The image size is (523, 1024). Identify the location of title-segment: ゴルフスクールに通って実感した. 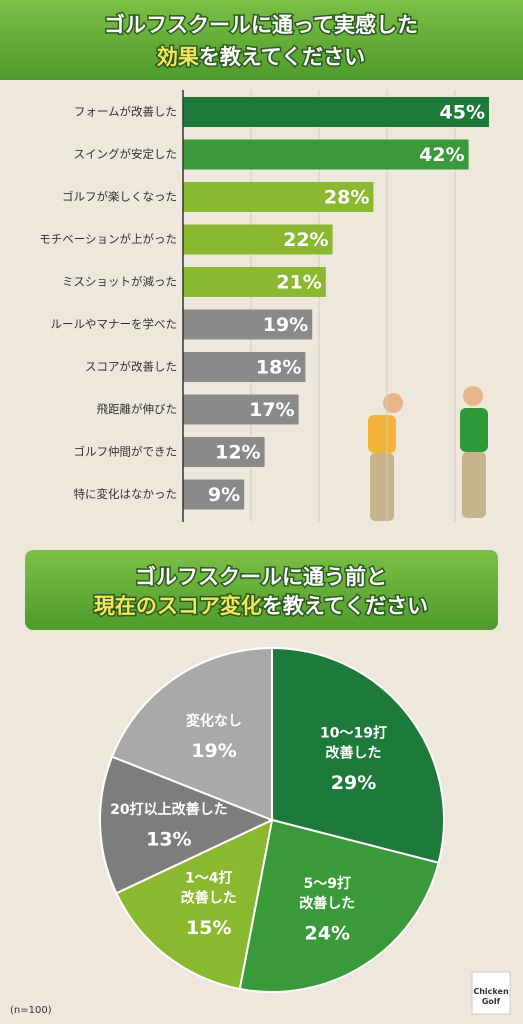
(261, 25).